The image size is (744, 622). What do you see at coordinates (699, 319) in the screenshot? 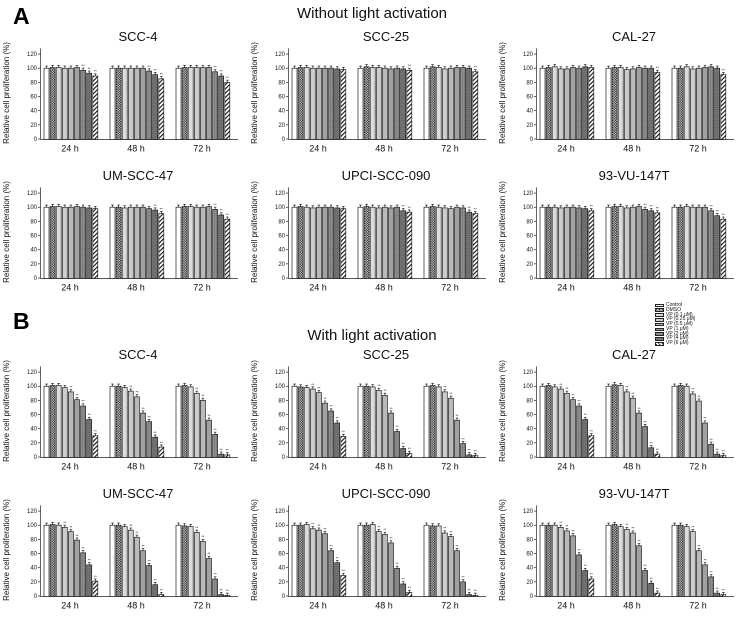
I see `legend-item: VP (0.25 μM)` at bounding box center [699, 319].